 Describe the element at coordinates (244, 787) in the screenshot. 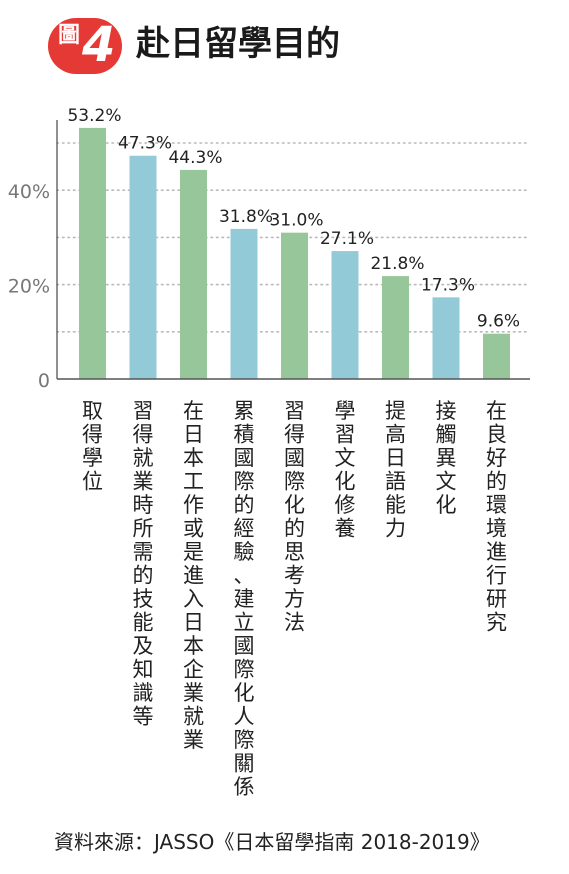

I see `category-label-char: 係` at that location.